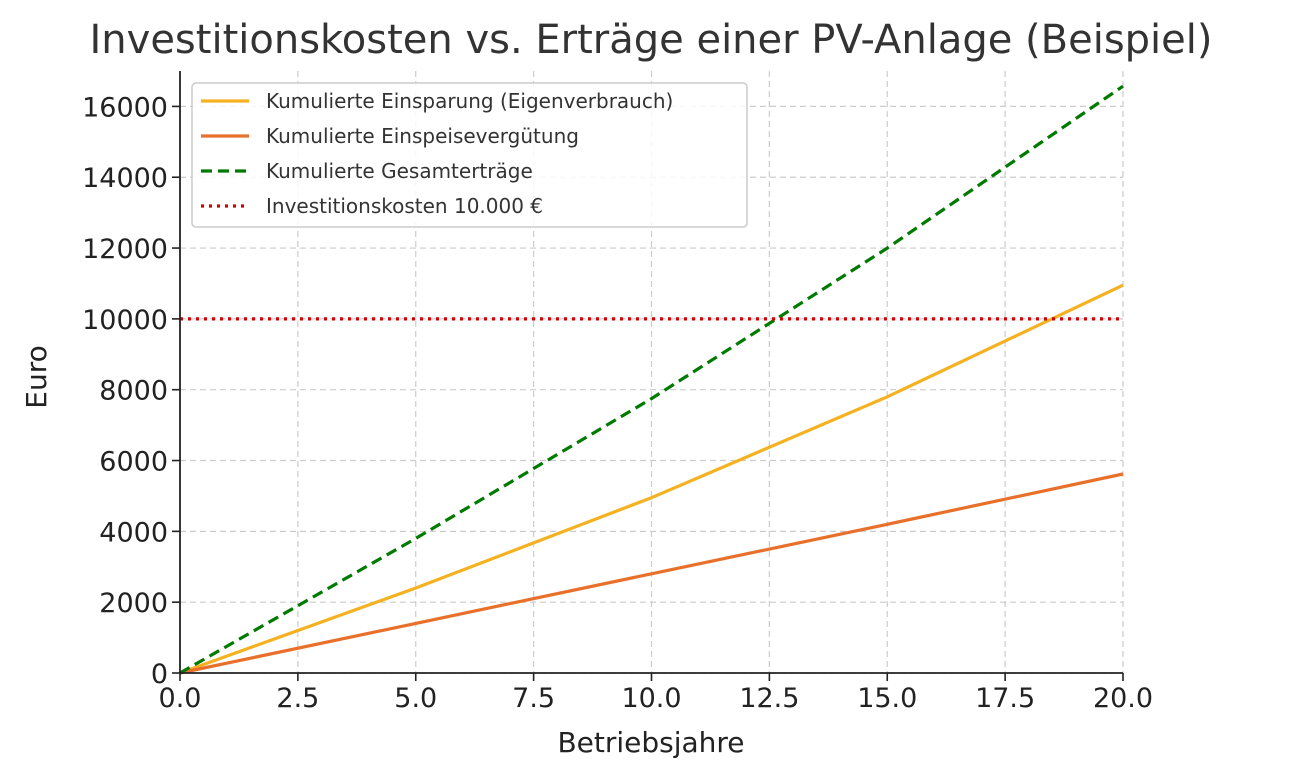 The image size is (1296, 780). Describe the element at coordinates (650, 742) in the screenshot. I see `x-axis-title: Betriebsjahre` at that location.